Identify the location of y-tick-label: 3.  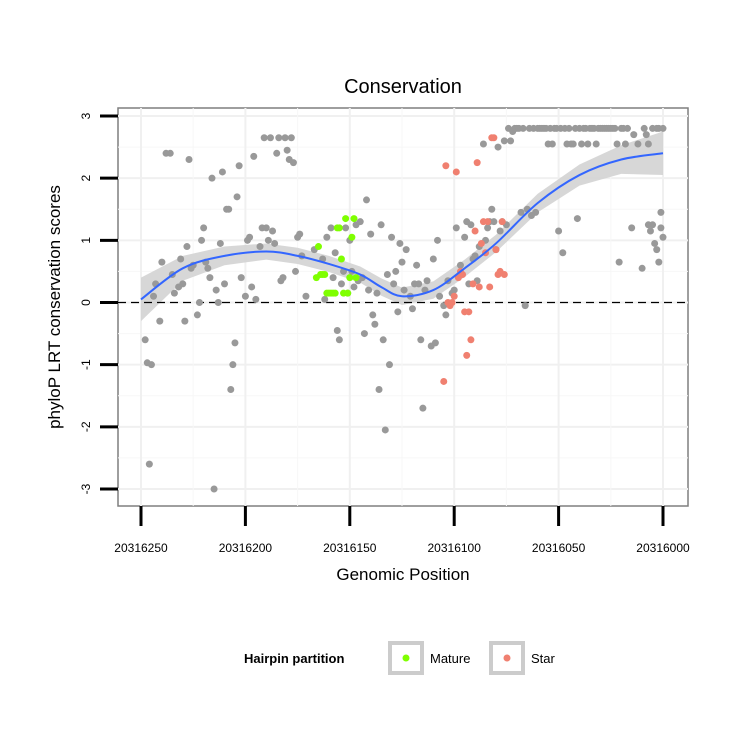
(86, 115).